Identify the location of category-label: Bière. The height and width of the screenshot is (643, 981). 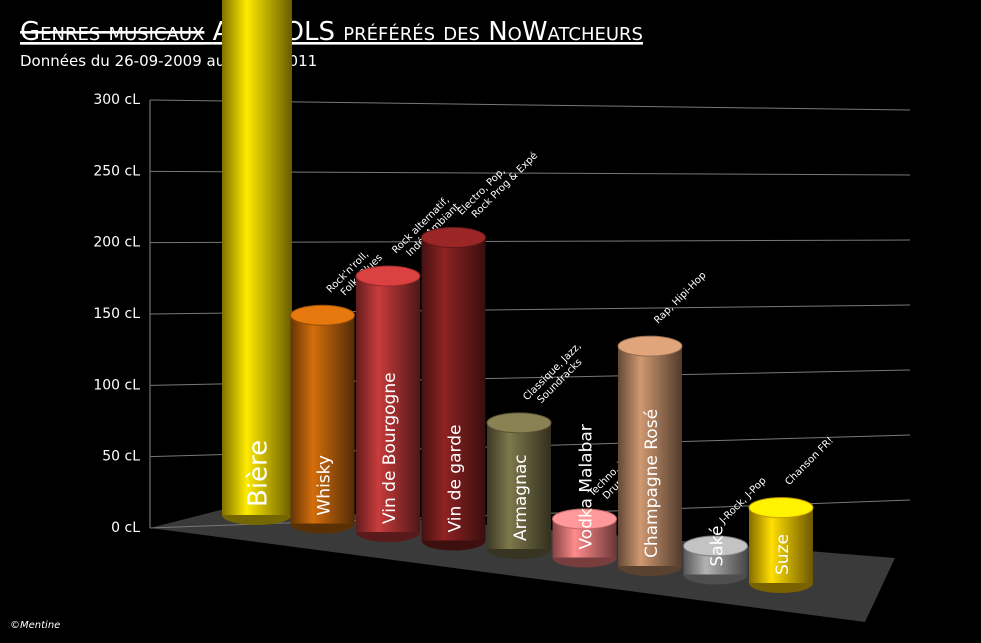
(259, 473).